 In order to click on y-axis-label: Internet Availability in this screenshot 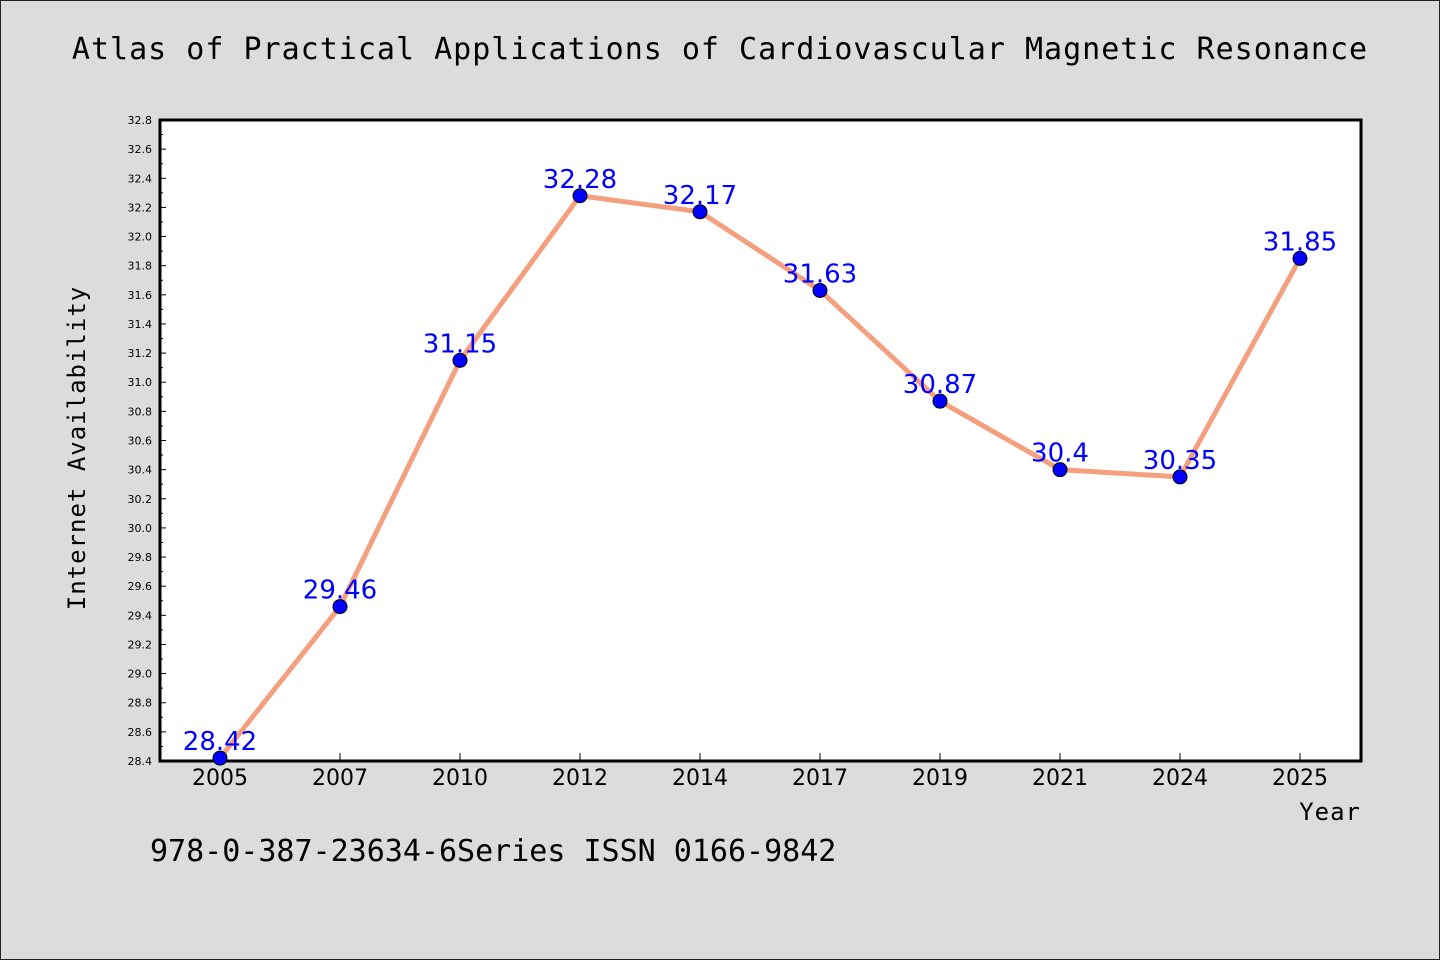, I will do `click(77, 448)`.